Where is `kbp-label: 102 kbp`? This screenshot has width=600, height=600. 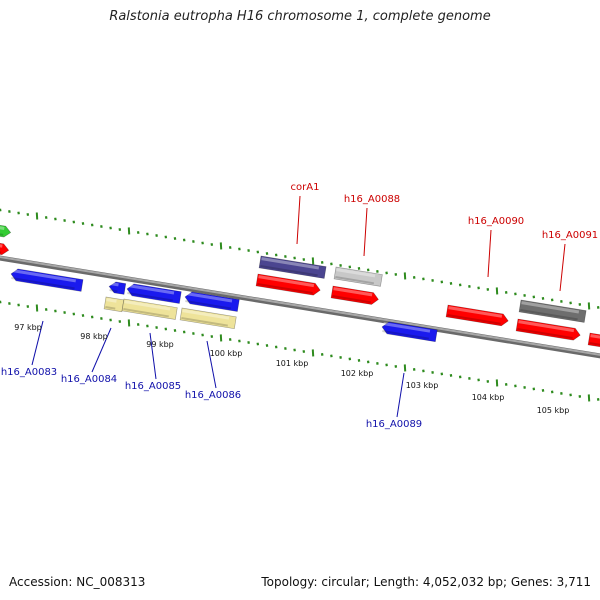 kbp-label: 102 kbp is located at coordinates (357, 373).